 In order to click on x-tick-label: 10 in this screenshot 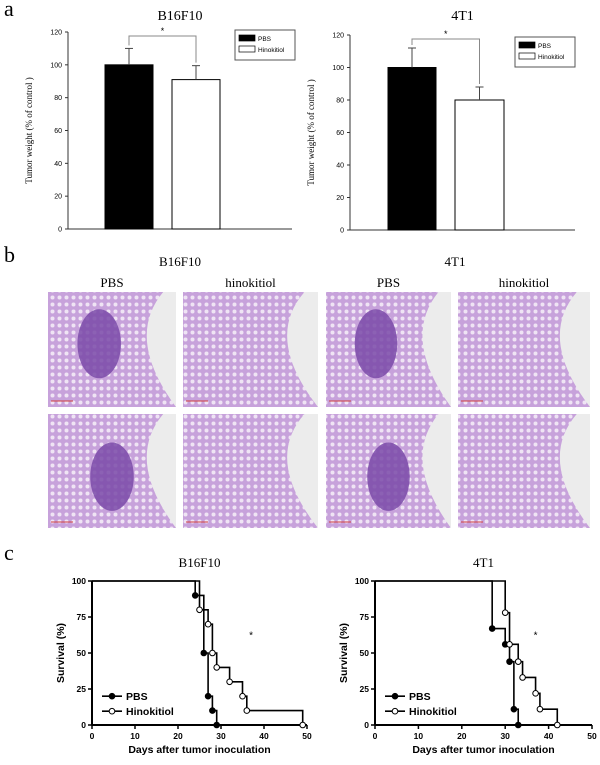, I will do `click(419, 736)`.